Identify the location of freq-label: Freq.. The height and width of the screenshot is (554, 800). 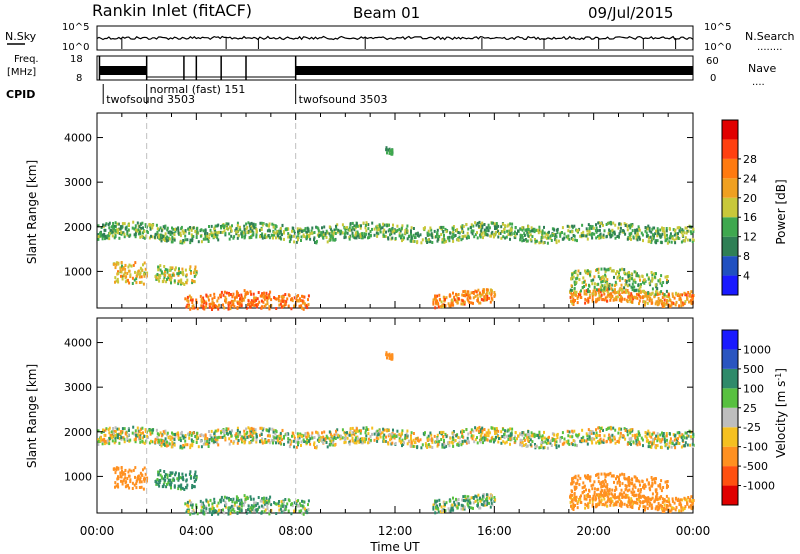
(26, 59).